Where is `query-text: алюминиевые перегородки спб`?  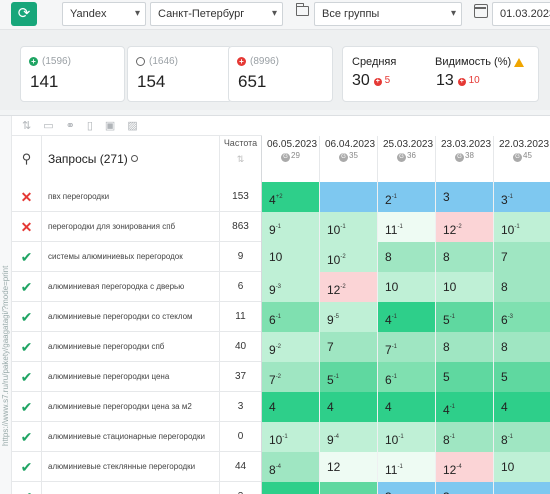
query-text: алюминиевые перегородки спб is located at coordinates (131, 347).